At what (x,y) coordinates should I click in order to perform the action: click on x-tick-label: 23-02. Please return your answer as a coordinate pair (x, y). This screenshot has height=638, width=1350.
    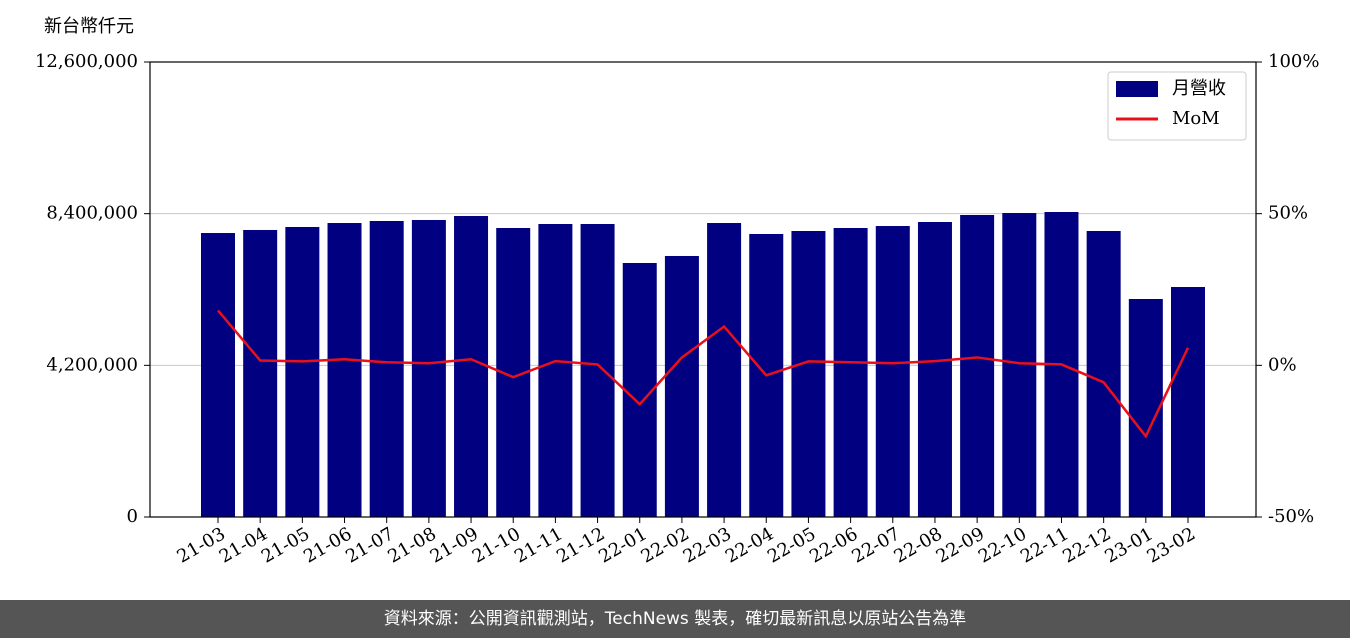
    Looking at the image, I should click on (1171, 545).